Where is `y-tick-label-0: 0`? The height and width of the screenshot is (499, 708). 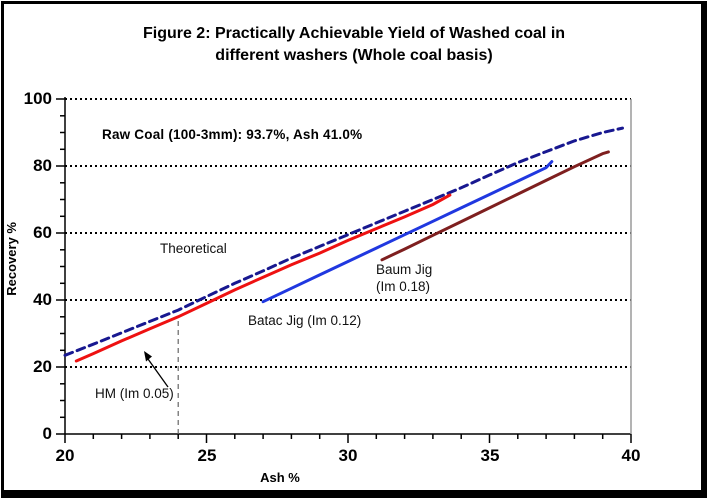 y-tick-label-0: 0 is located at coordinates (47, 433).